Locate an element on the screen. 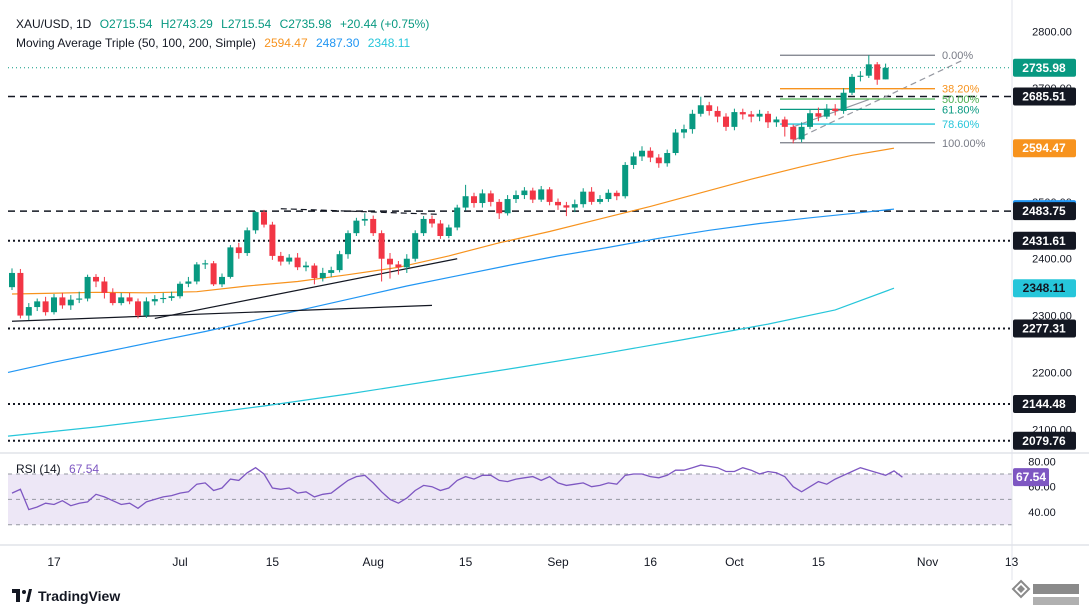 This screenshot has height=615, width=1089. time-tick-label: 16 is located at coordinates (651, 562).